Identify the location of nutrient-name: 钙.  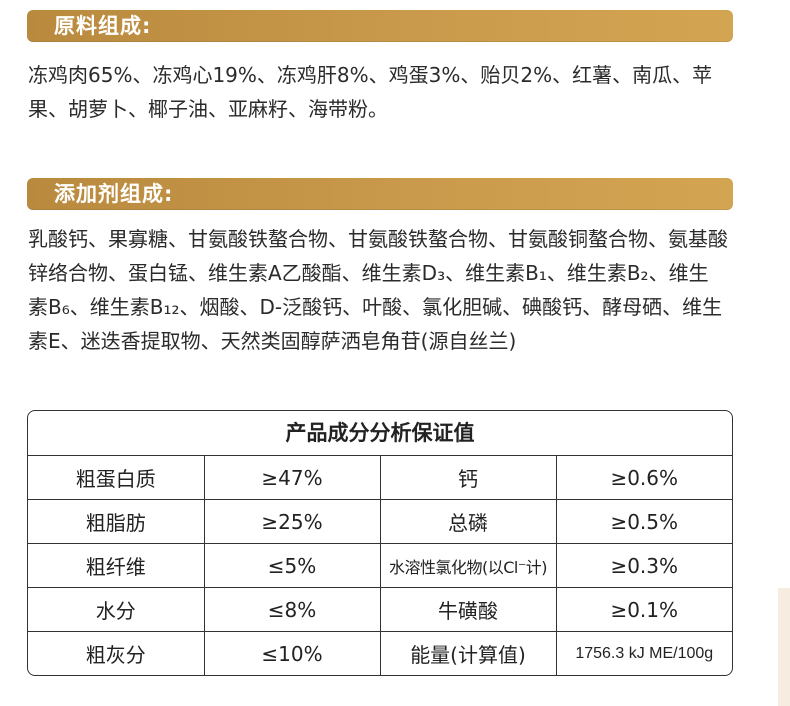
(468, 478).